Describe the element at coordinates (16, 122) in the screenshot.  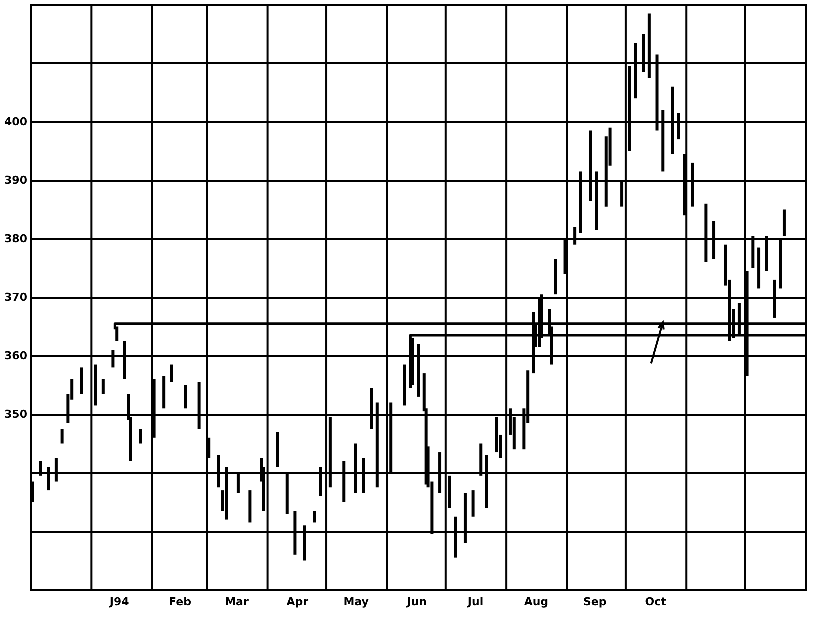
I see `y-tick-label: 400` at that location.